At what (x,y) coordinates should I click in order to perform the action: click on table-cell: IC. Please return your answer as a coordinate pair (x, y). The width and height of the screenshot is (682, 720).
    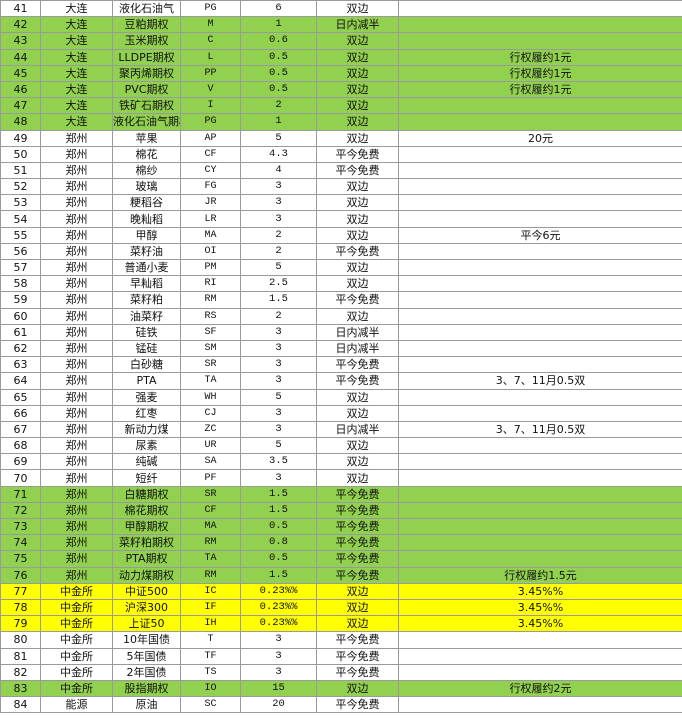
    Looking at the image, I should click on (210, 591).